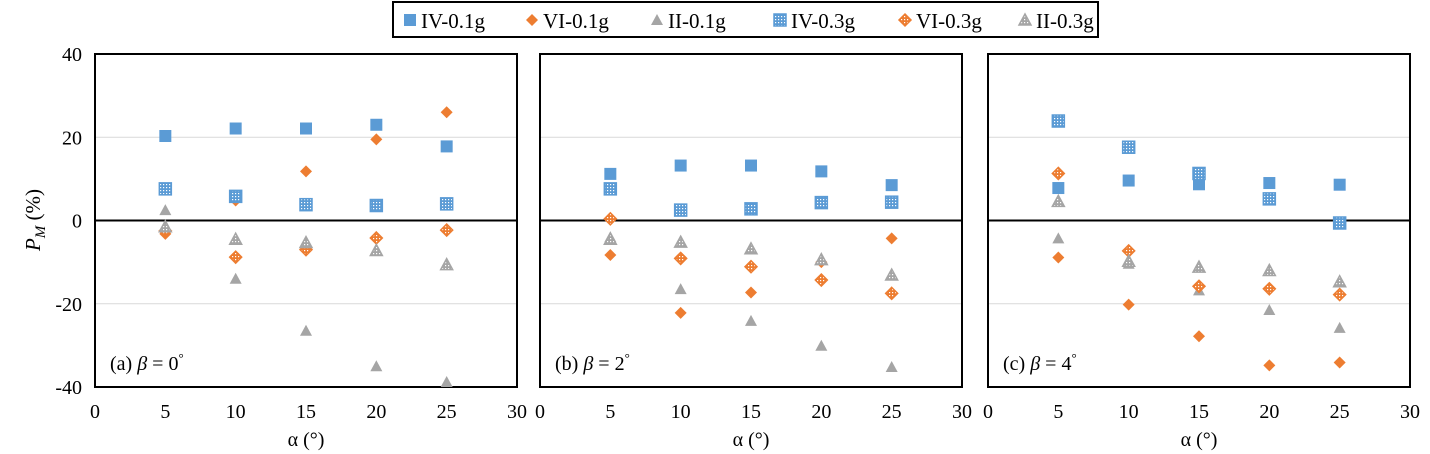 This screenshot has width=1430, height=454. I want to click on series-VI-0.3g, so click(751, 256).